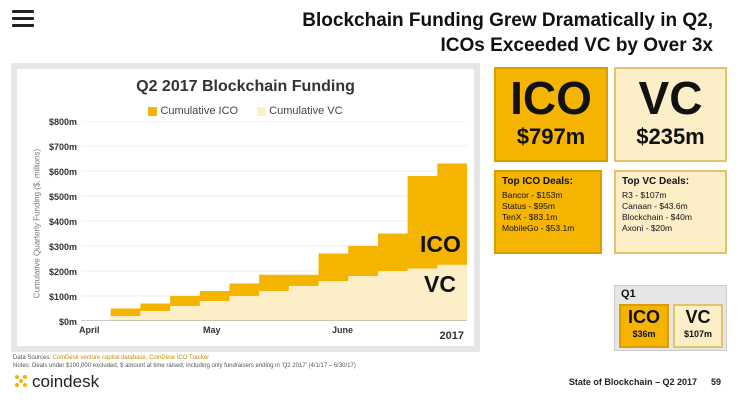  What do you see at coordinates (212, 330) in the screenshot?
I see `x-tick-label: May` at bounding box center [212, 330].